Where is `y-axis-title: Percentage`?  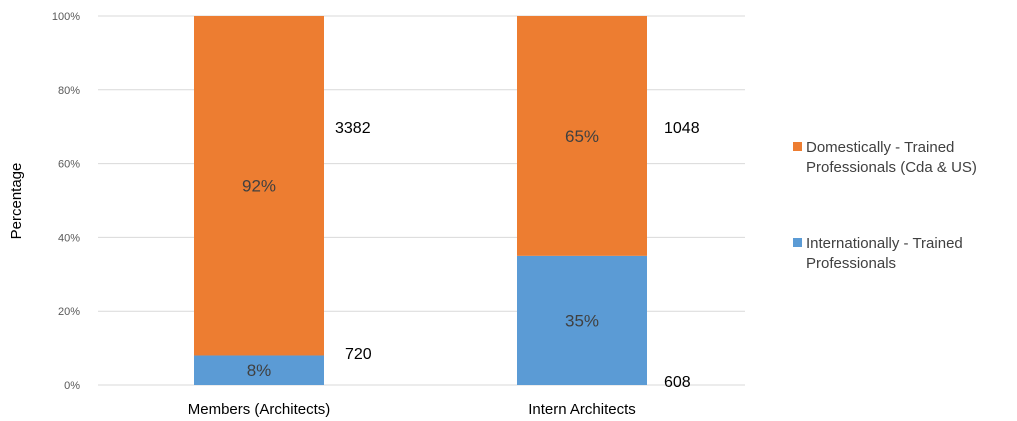
y-axis-title: Percentage is located at coordinates (16, 201).